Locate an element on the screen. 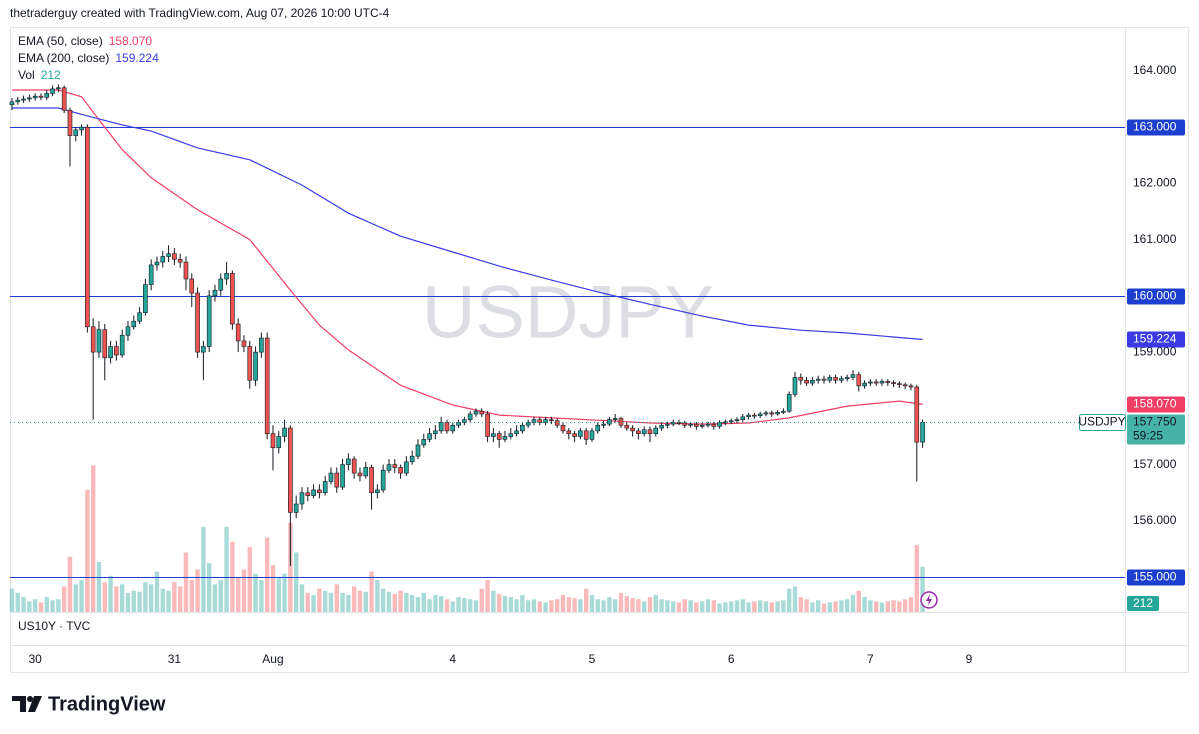 The height and width of the screenshot is (734, 1199). watermark: USDJPY is located at coordinates (568, 312).